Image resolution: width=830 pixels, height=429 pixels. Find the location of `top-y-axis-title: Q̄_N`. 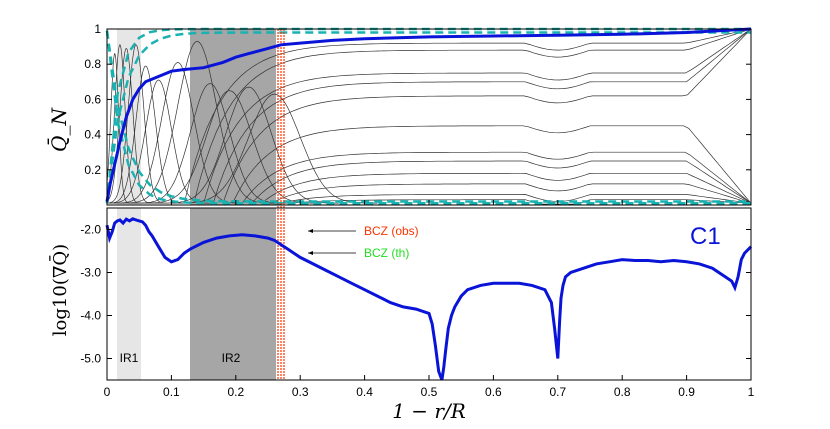

top-y-axis-title: Q̄_N is located at coordinates (58, 129).